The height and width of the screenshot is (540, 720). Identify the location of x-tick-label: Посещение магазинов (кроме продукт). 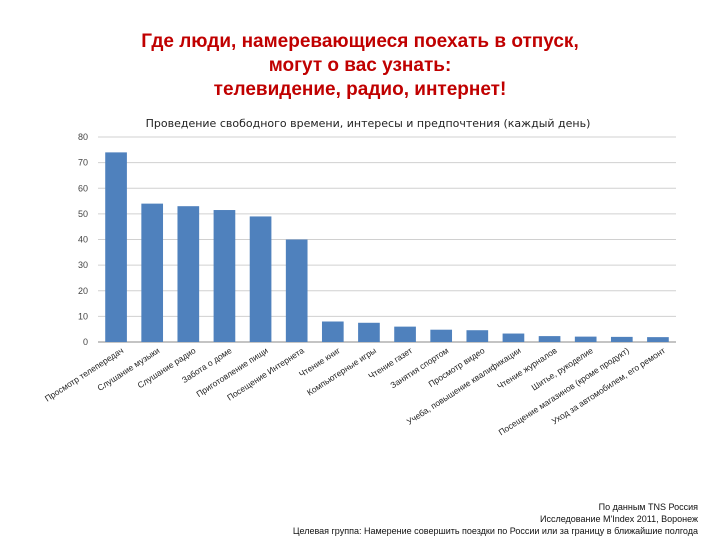
(564, 391).